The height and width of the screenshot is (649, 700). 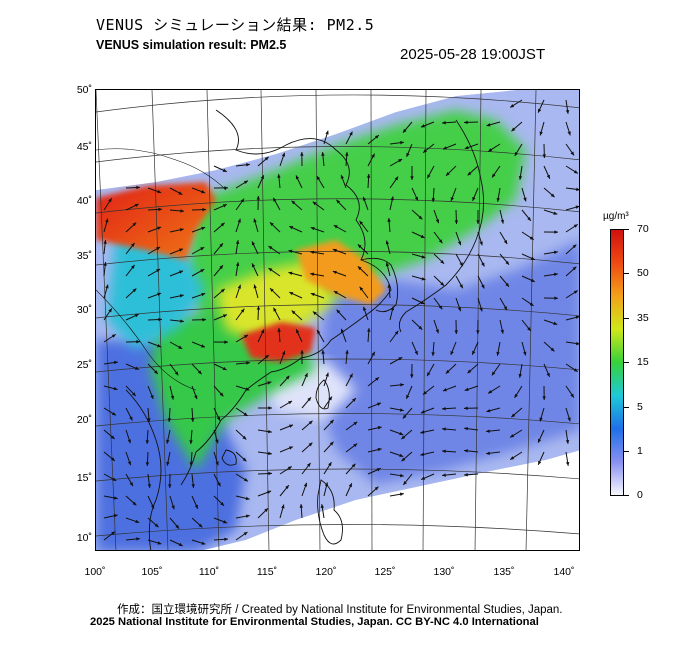 I want to click on parallel-line, so click(x=337, y=206).